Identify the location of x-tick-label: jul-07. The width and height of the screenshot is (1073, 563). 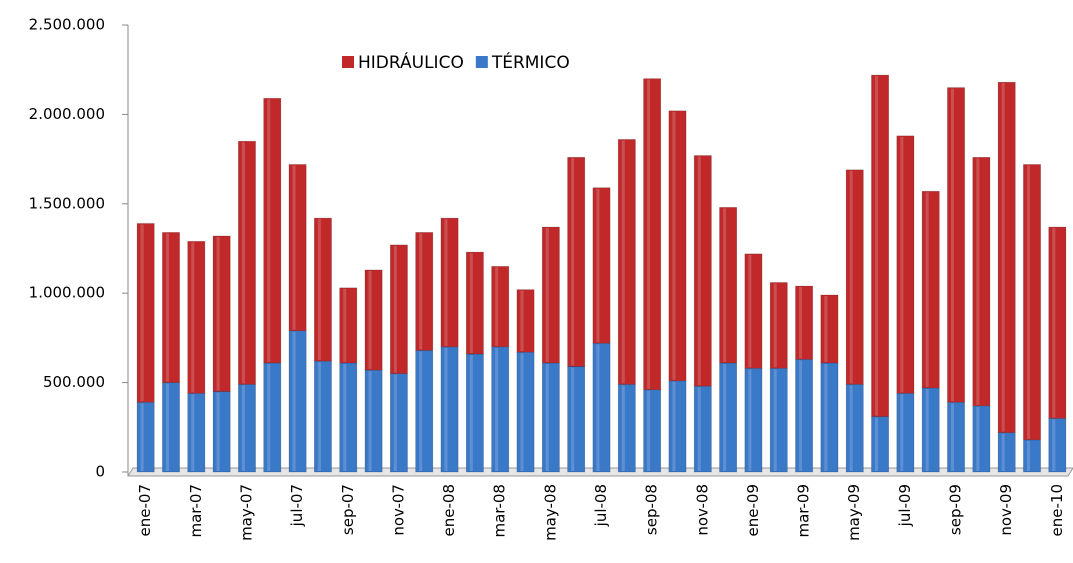
(297, 505).